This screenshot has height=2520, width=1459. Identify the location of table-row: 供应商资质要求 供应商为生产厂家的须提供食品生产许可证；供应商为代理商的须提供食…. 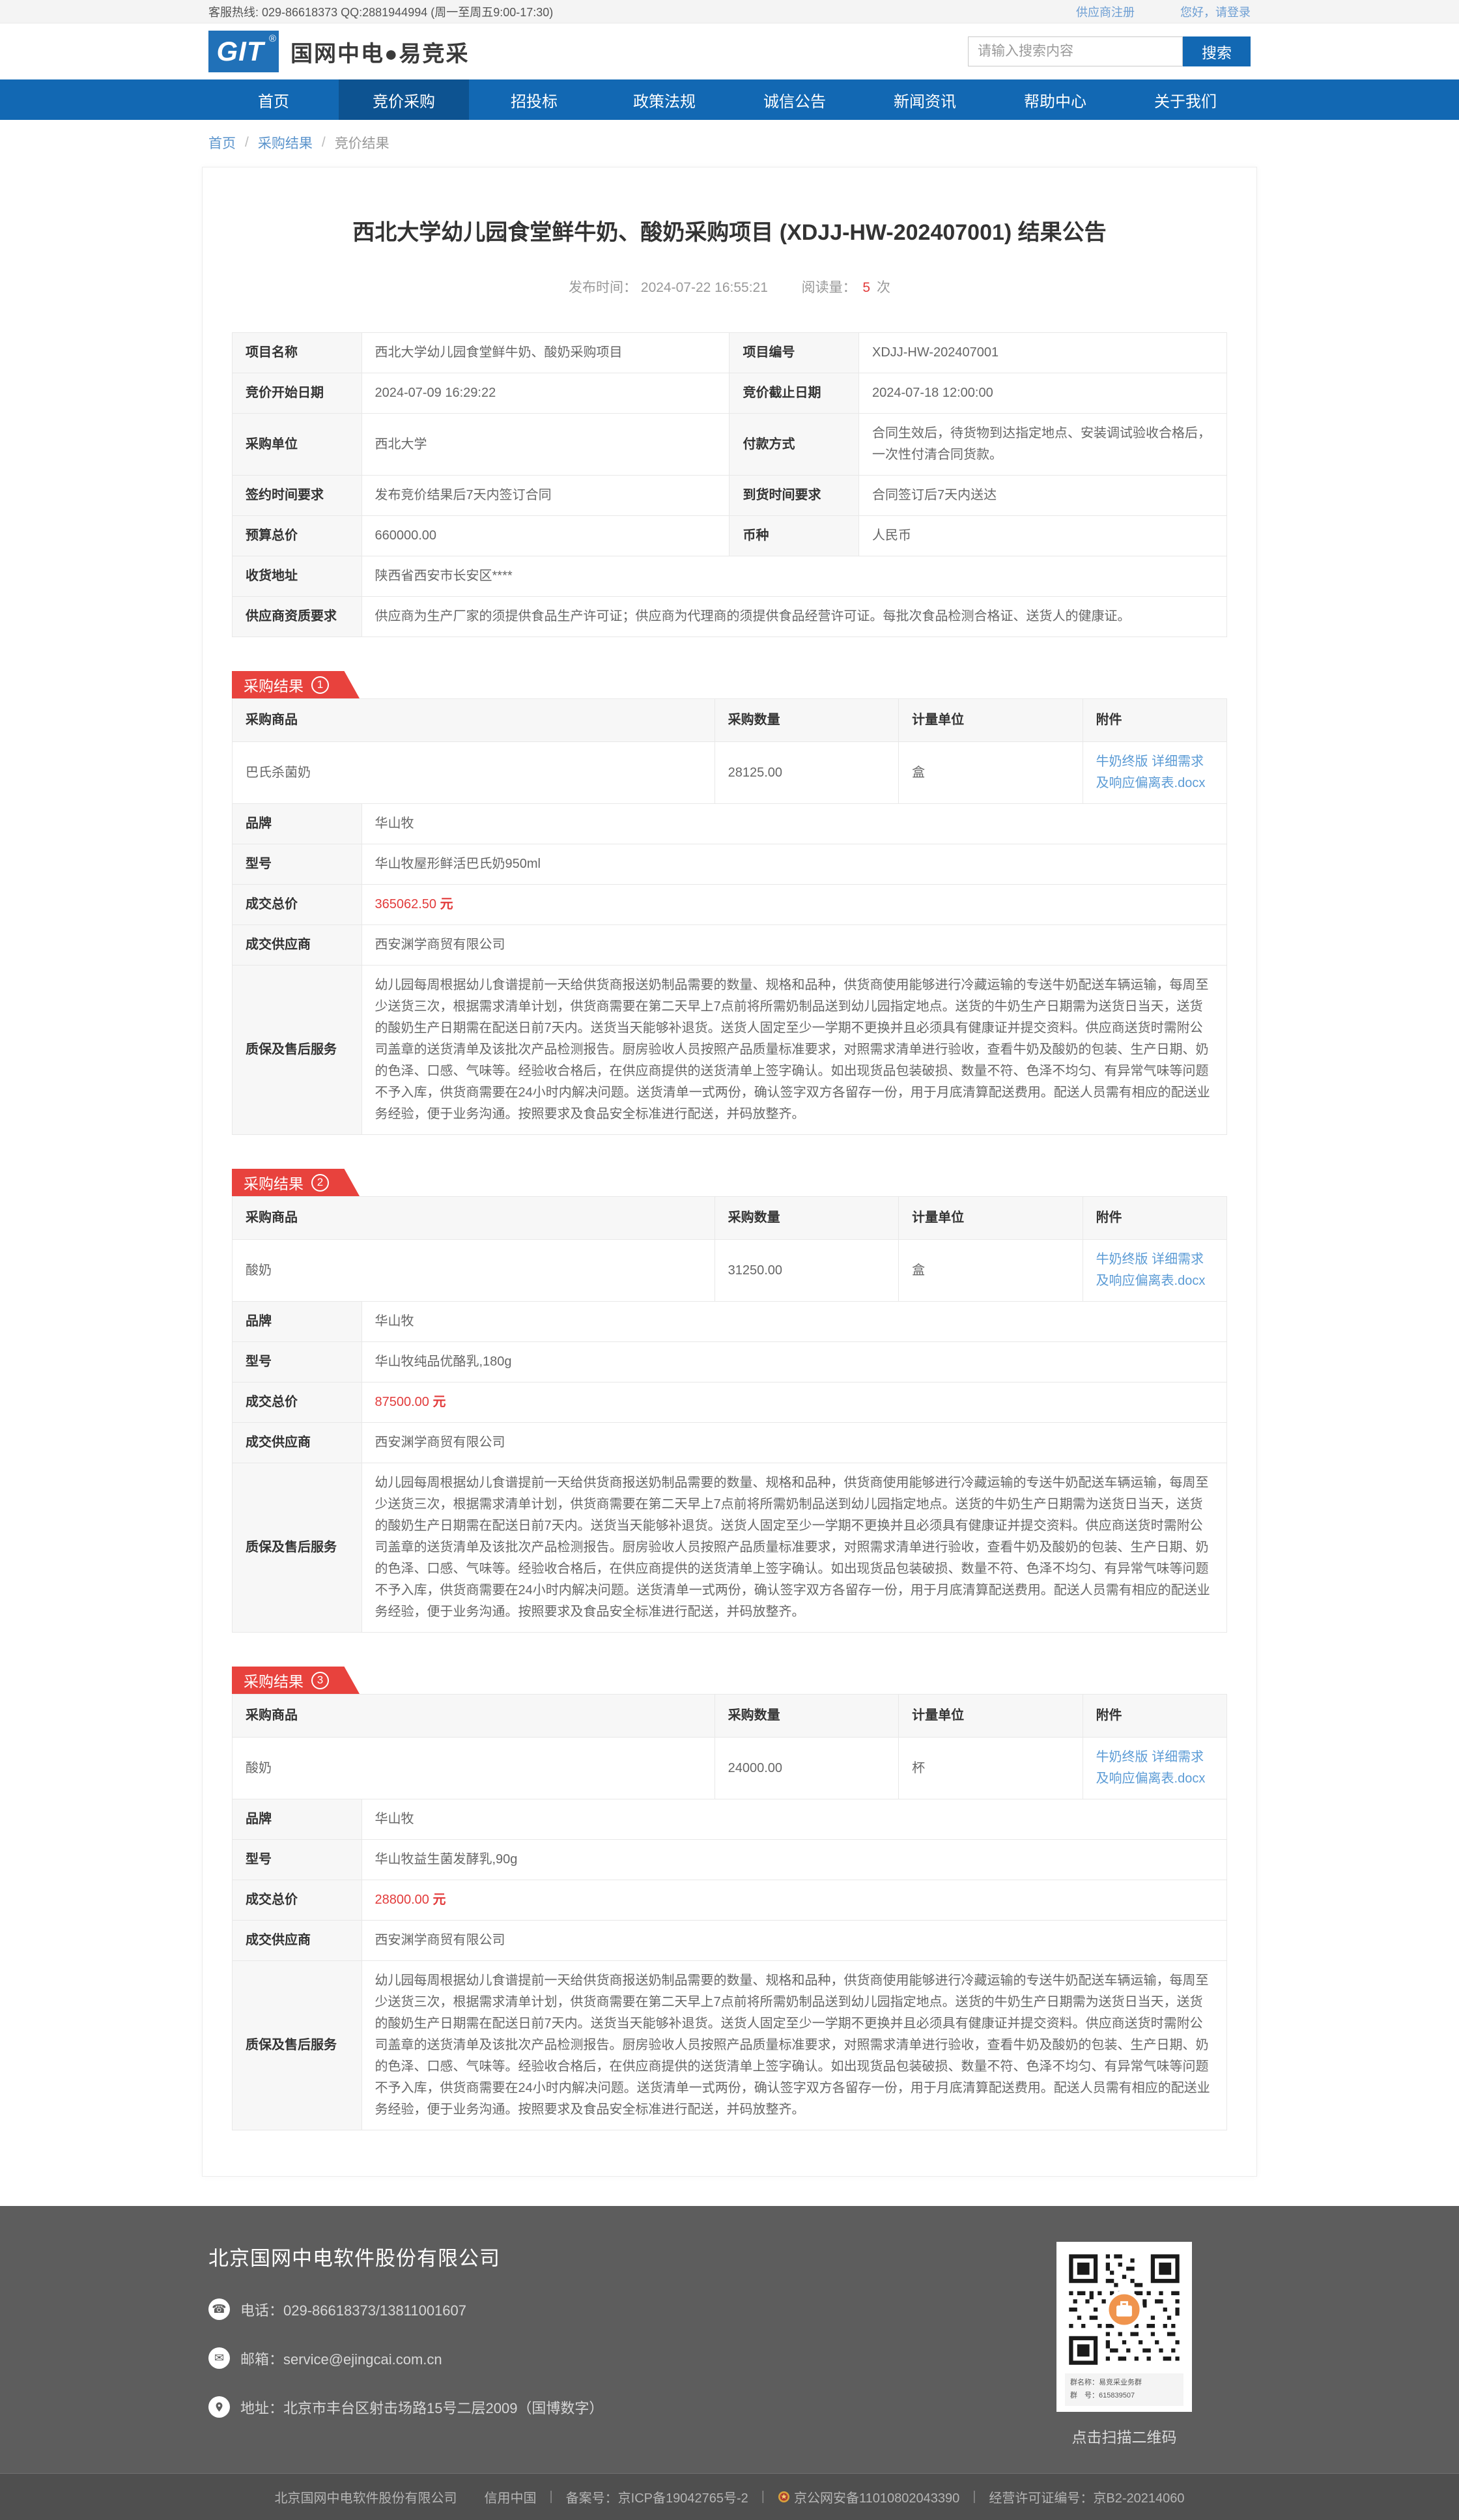
(729, 616).